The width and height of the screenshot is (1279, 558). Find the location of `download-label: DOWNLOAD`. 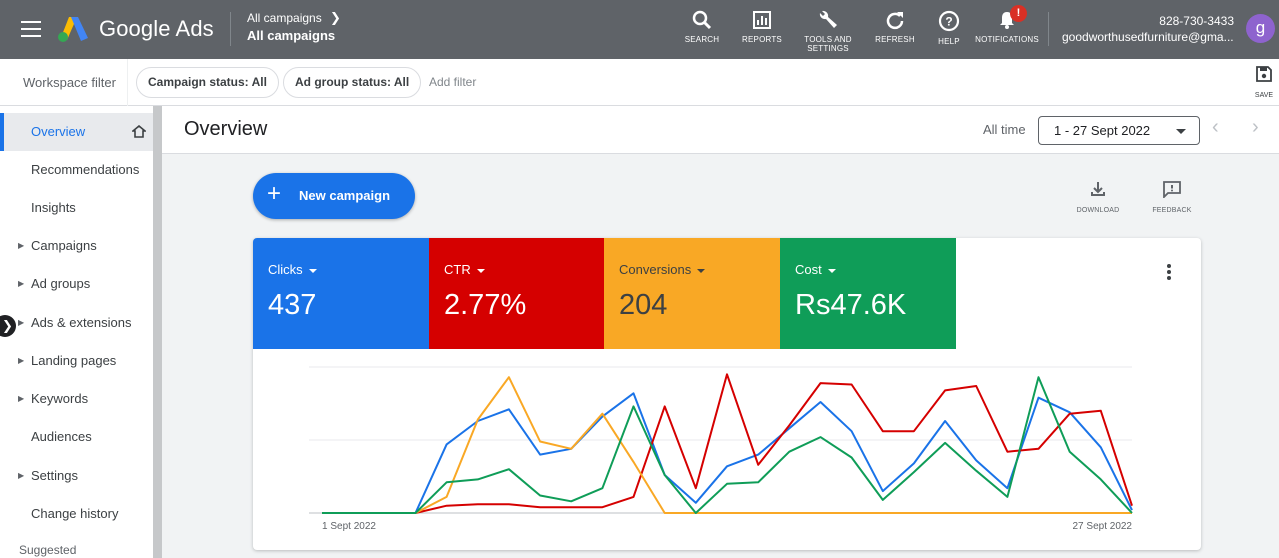

download-label: DOWNLOAD is located at coordinates (1098, 210).